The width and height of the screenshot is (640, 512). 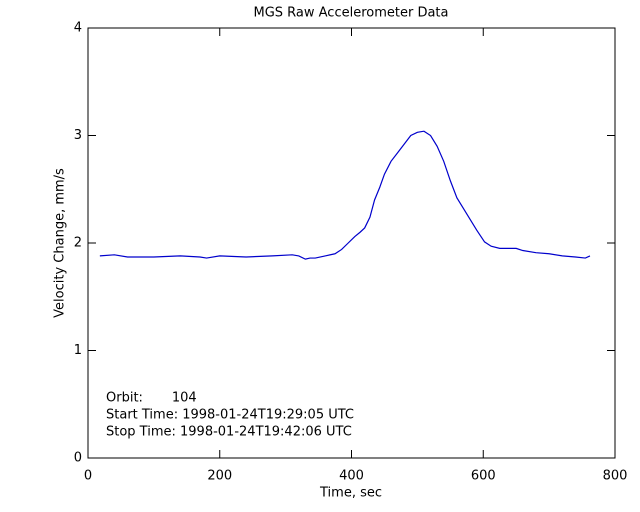 I want to click on y-axis-label: Velocity Change, mm/s, so click(x=60, y=243).